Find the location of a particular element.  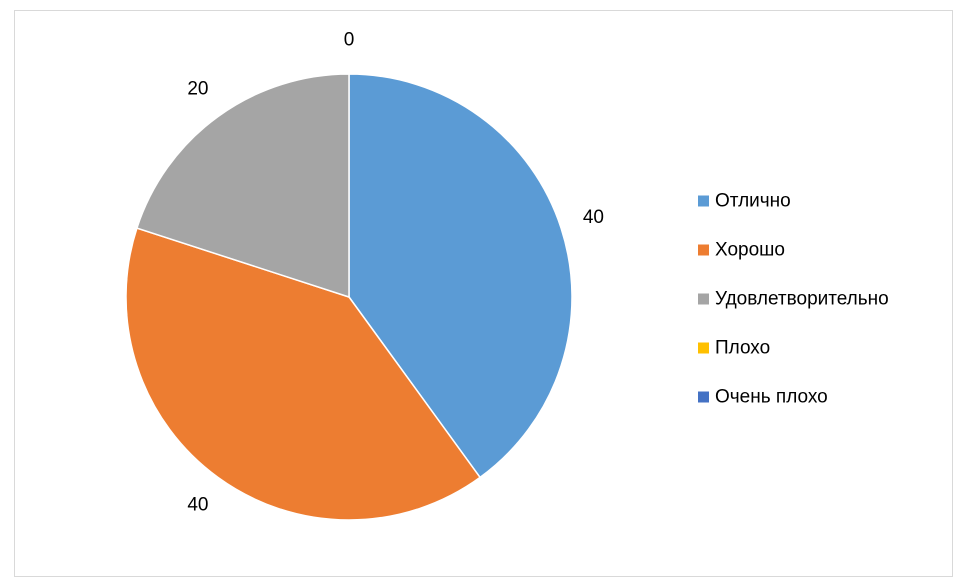

data-label-2: 20 is located at coordinates (197, 89).